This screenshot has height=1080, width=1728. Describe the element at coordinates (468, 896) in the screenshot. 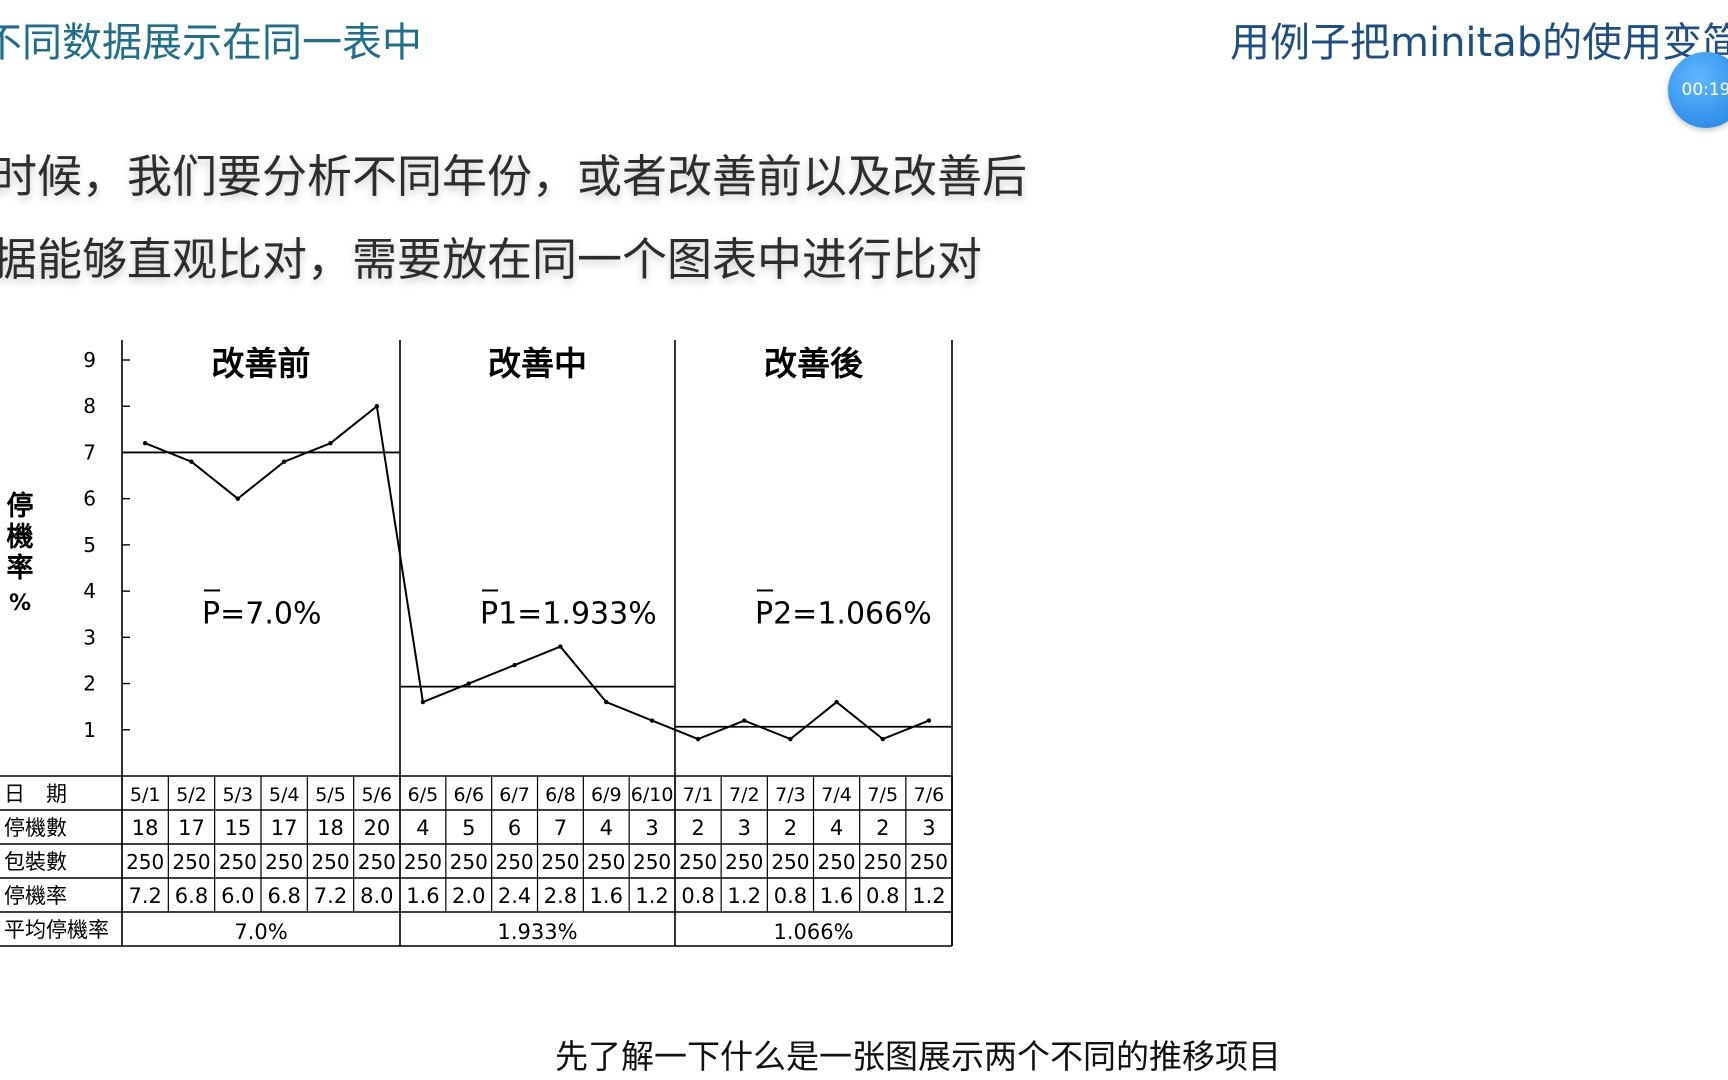

I see `table-cell: 2.0` at that location.